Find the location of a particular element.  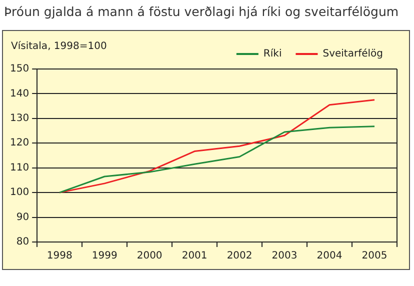

x-tick-label: 2005 is located at coordinates (375, 256).